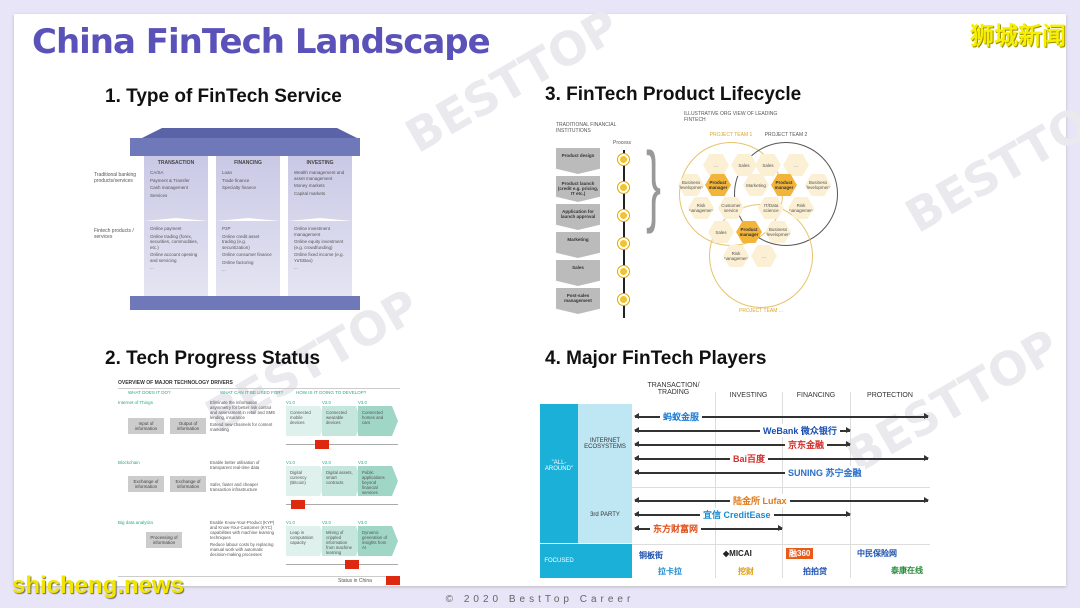  I want to click on service-item: Online consumer finance, so click(247, 254).